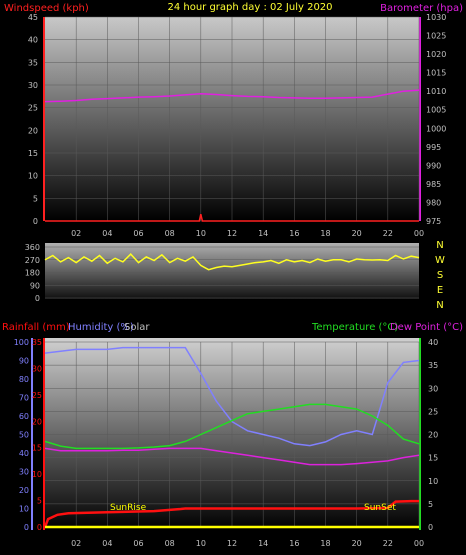  What do you see at coordinates (433, 202) in the screenshot?
I see `tick-label: 980` at bounding box center [433, 202].